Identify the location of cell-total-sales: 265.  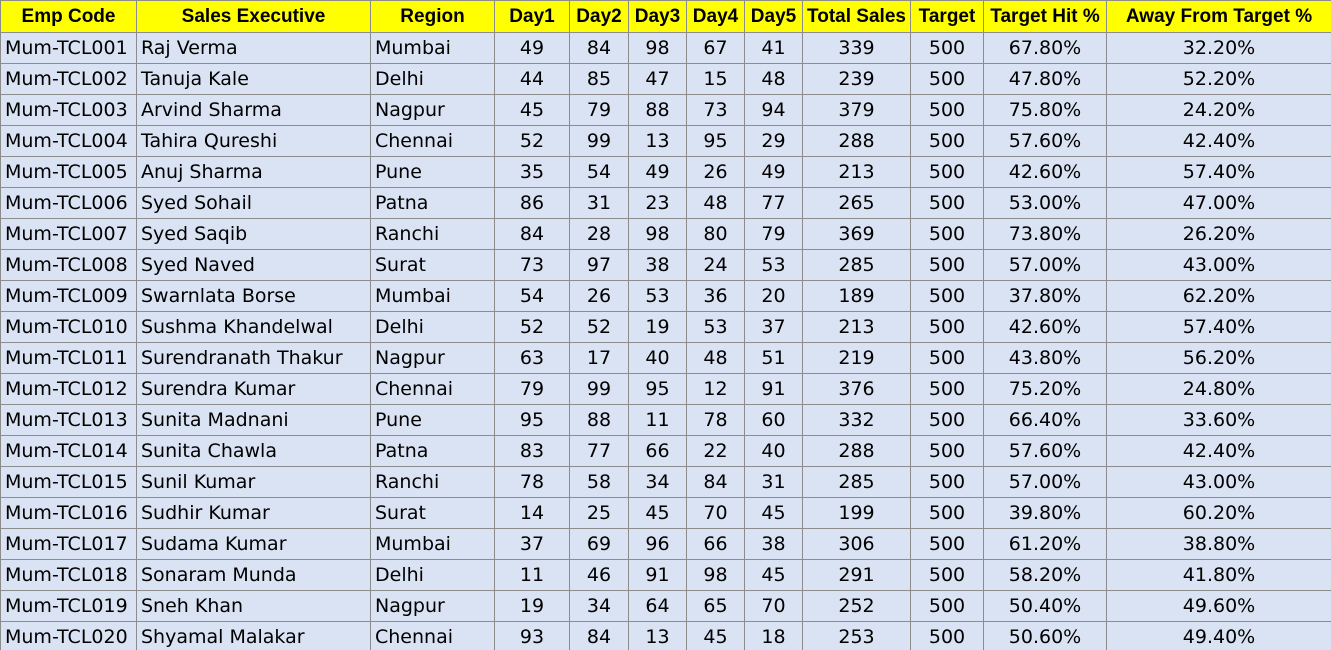
(856, 203).